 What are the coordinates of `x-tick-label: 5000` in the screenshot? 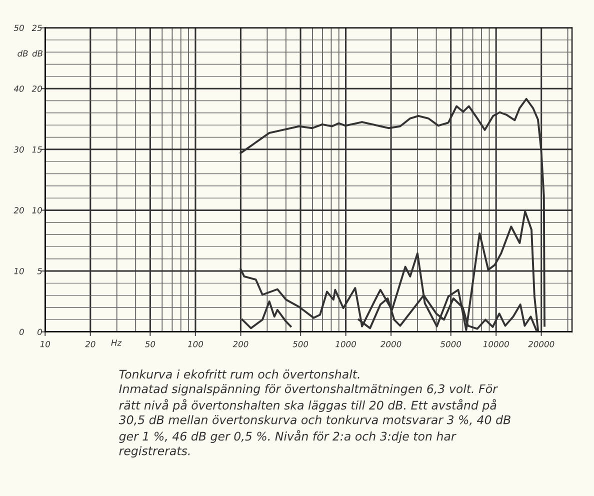 It's located at (451, 344).